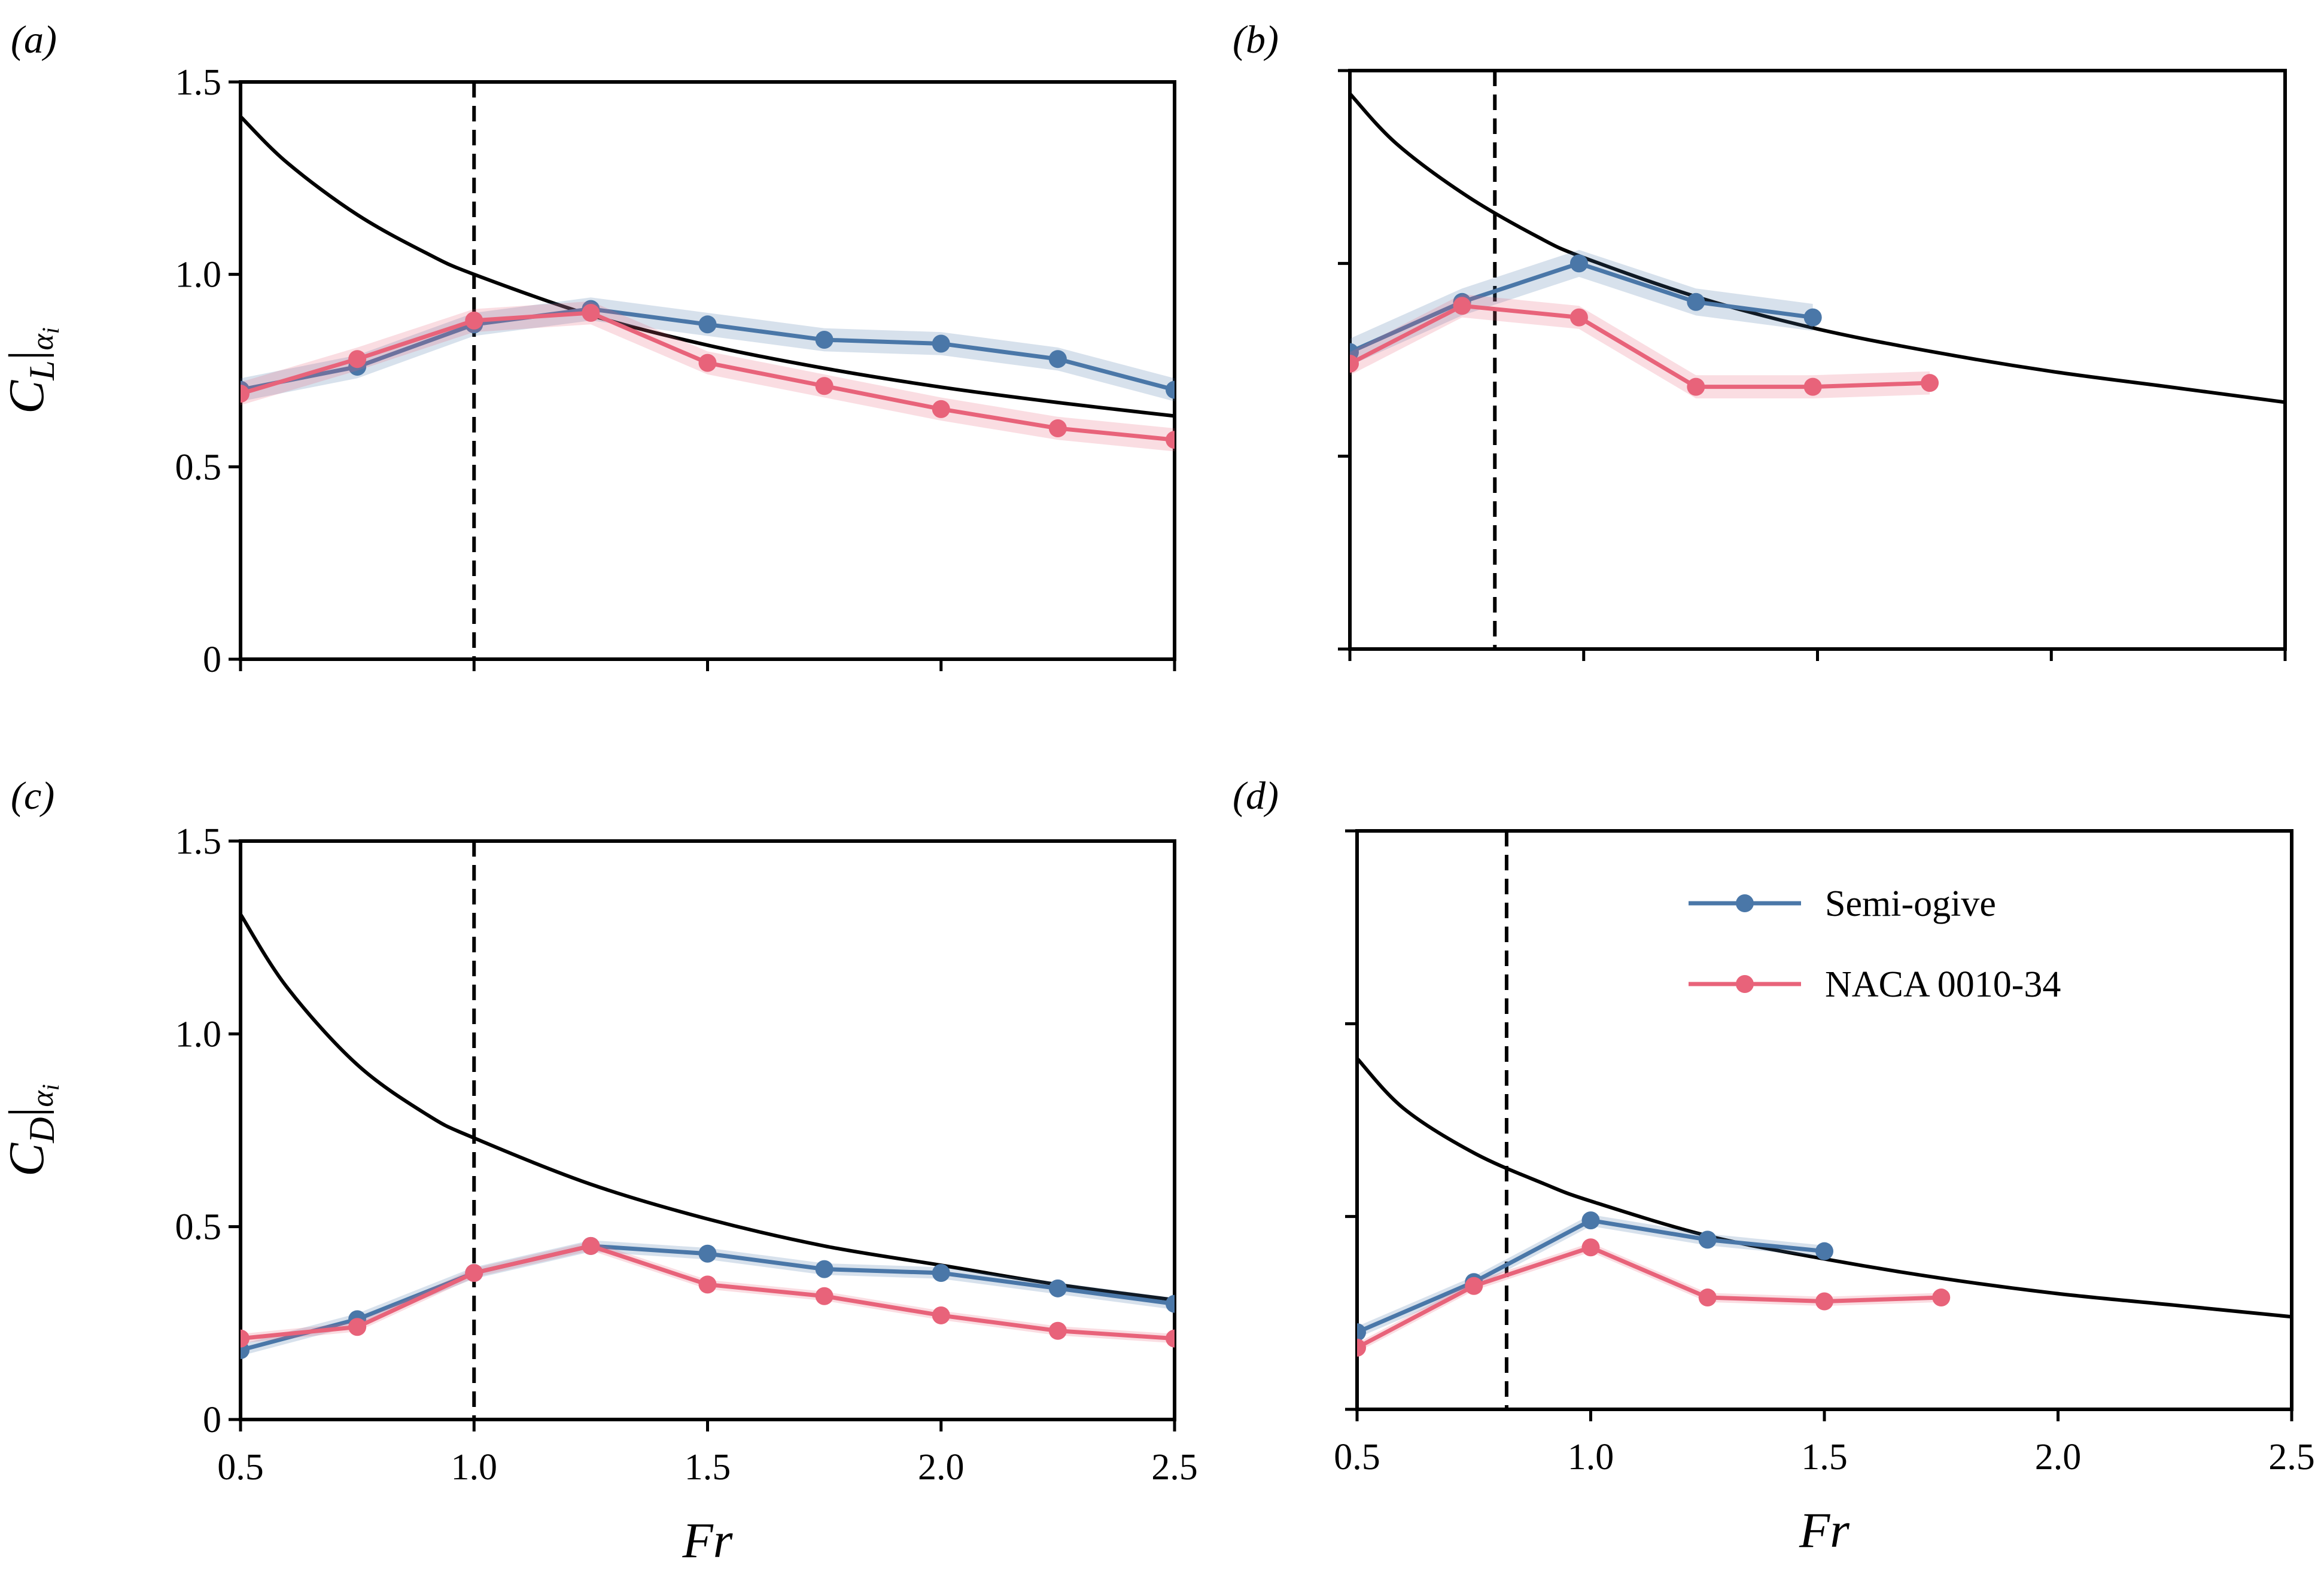 This screenshot has width=2324, height=1587. I want to click on y-axis-label-text: CL|αi, so click(32, 370).